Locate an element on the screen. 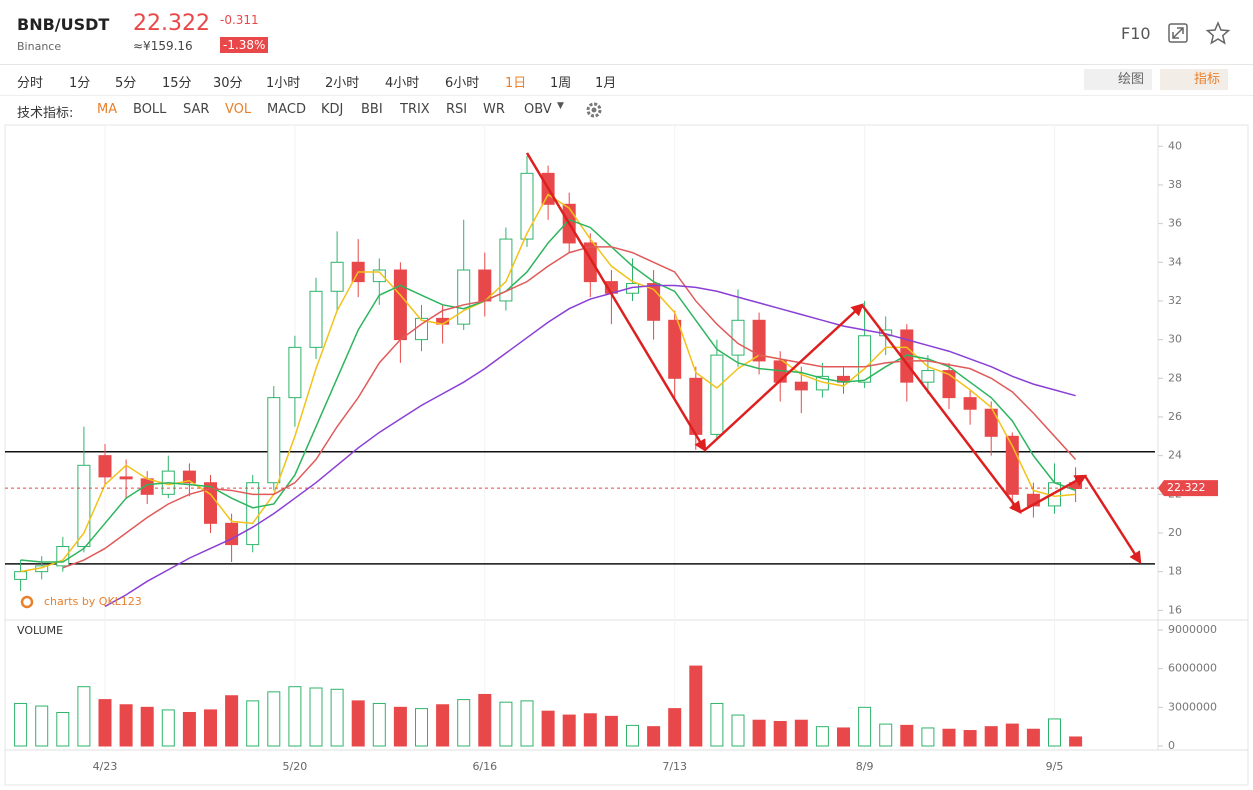  dropdown-caret: ▼ is located at coordinates (560, 106).